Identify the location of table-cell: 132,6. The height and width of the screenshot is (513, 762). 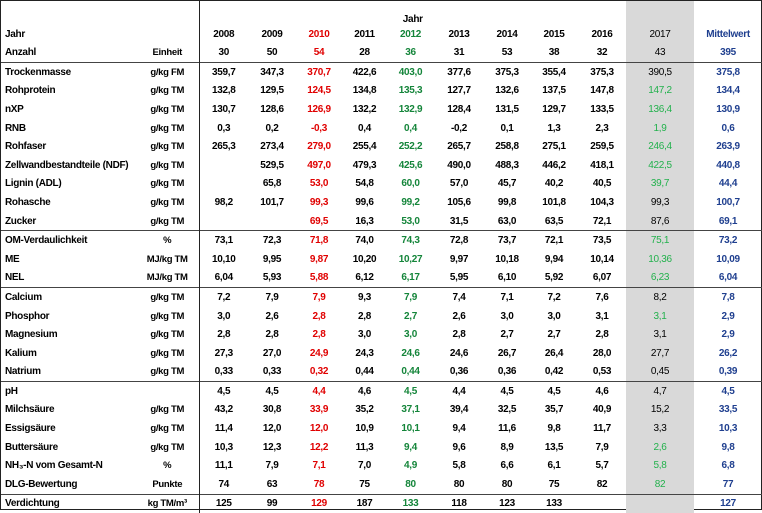
(507, 91).